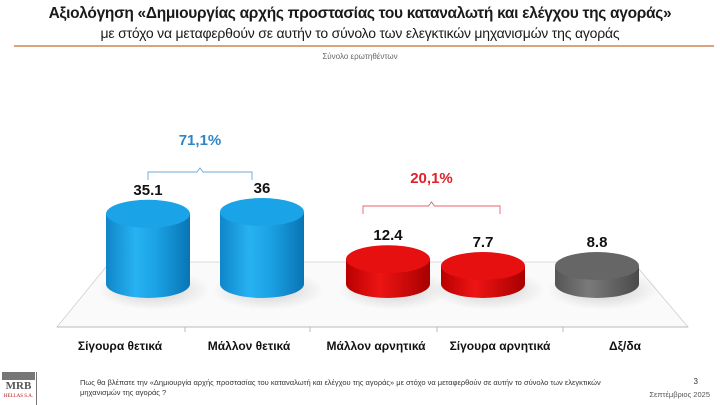 The width and height of the screenshot is (720, 405). I want to click on value-label: 36, so click(262, 188).